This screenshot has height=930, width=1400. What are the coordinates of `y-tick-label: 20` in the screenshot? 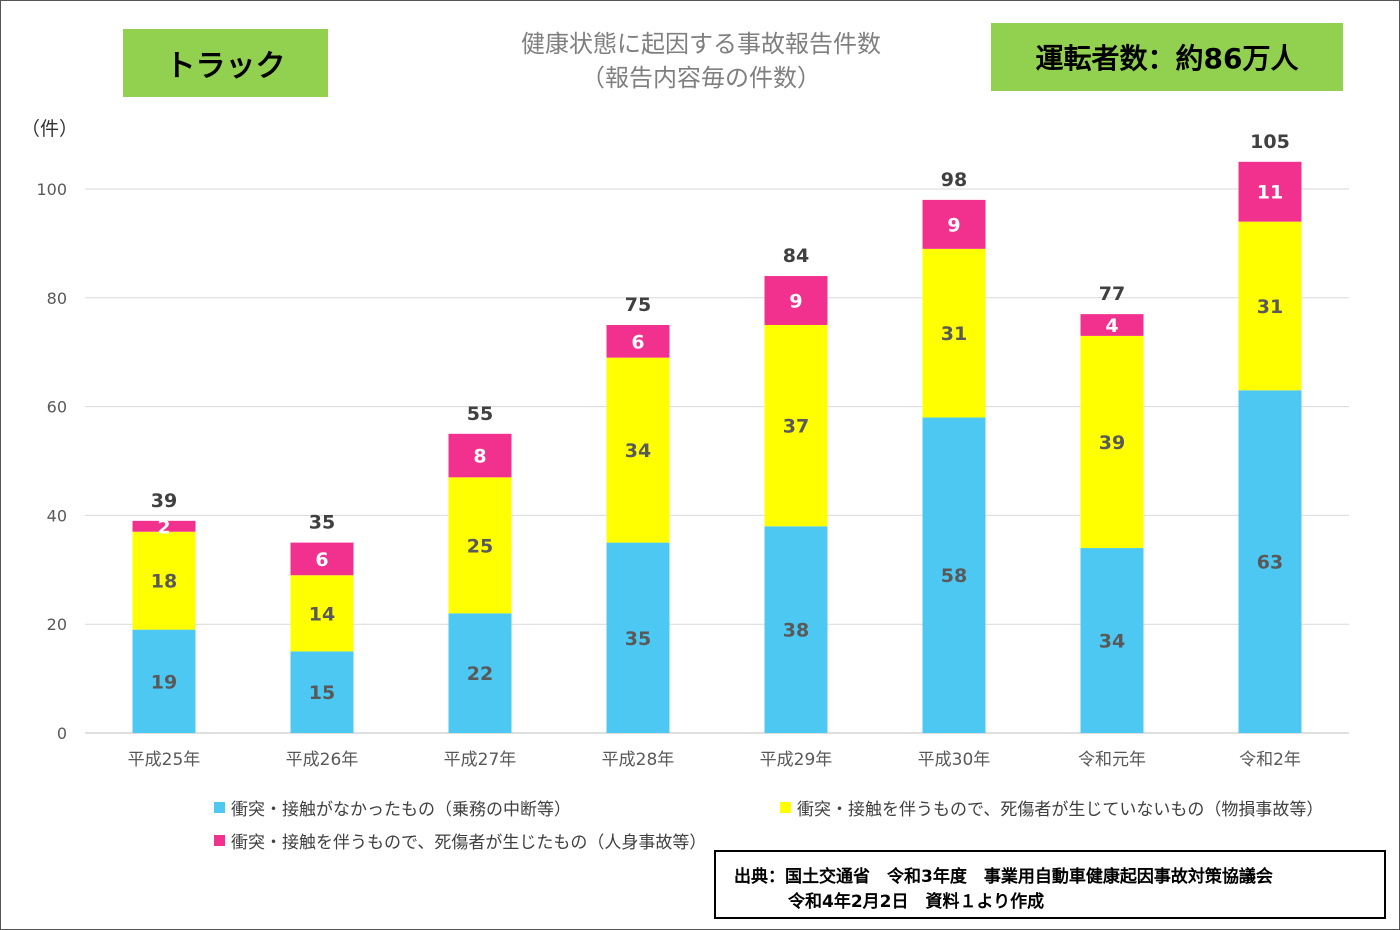 It's located at (57, 624).